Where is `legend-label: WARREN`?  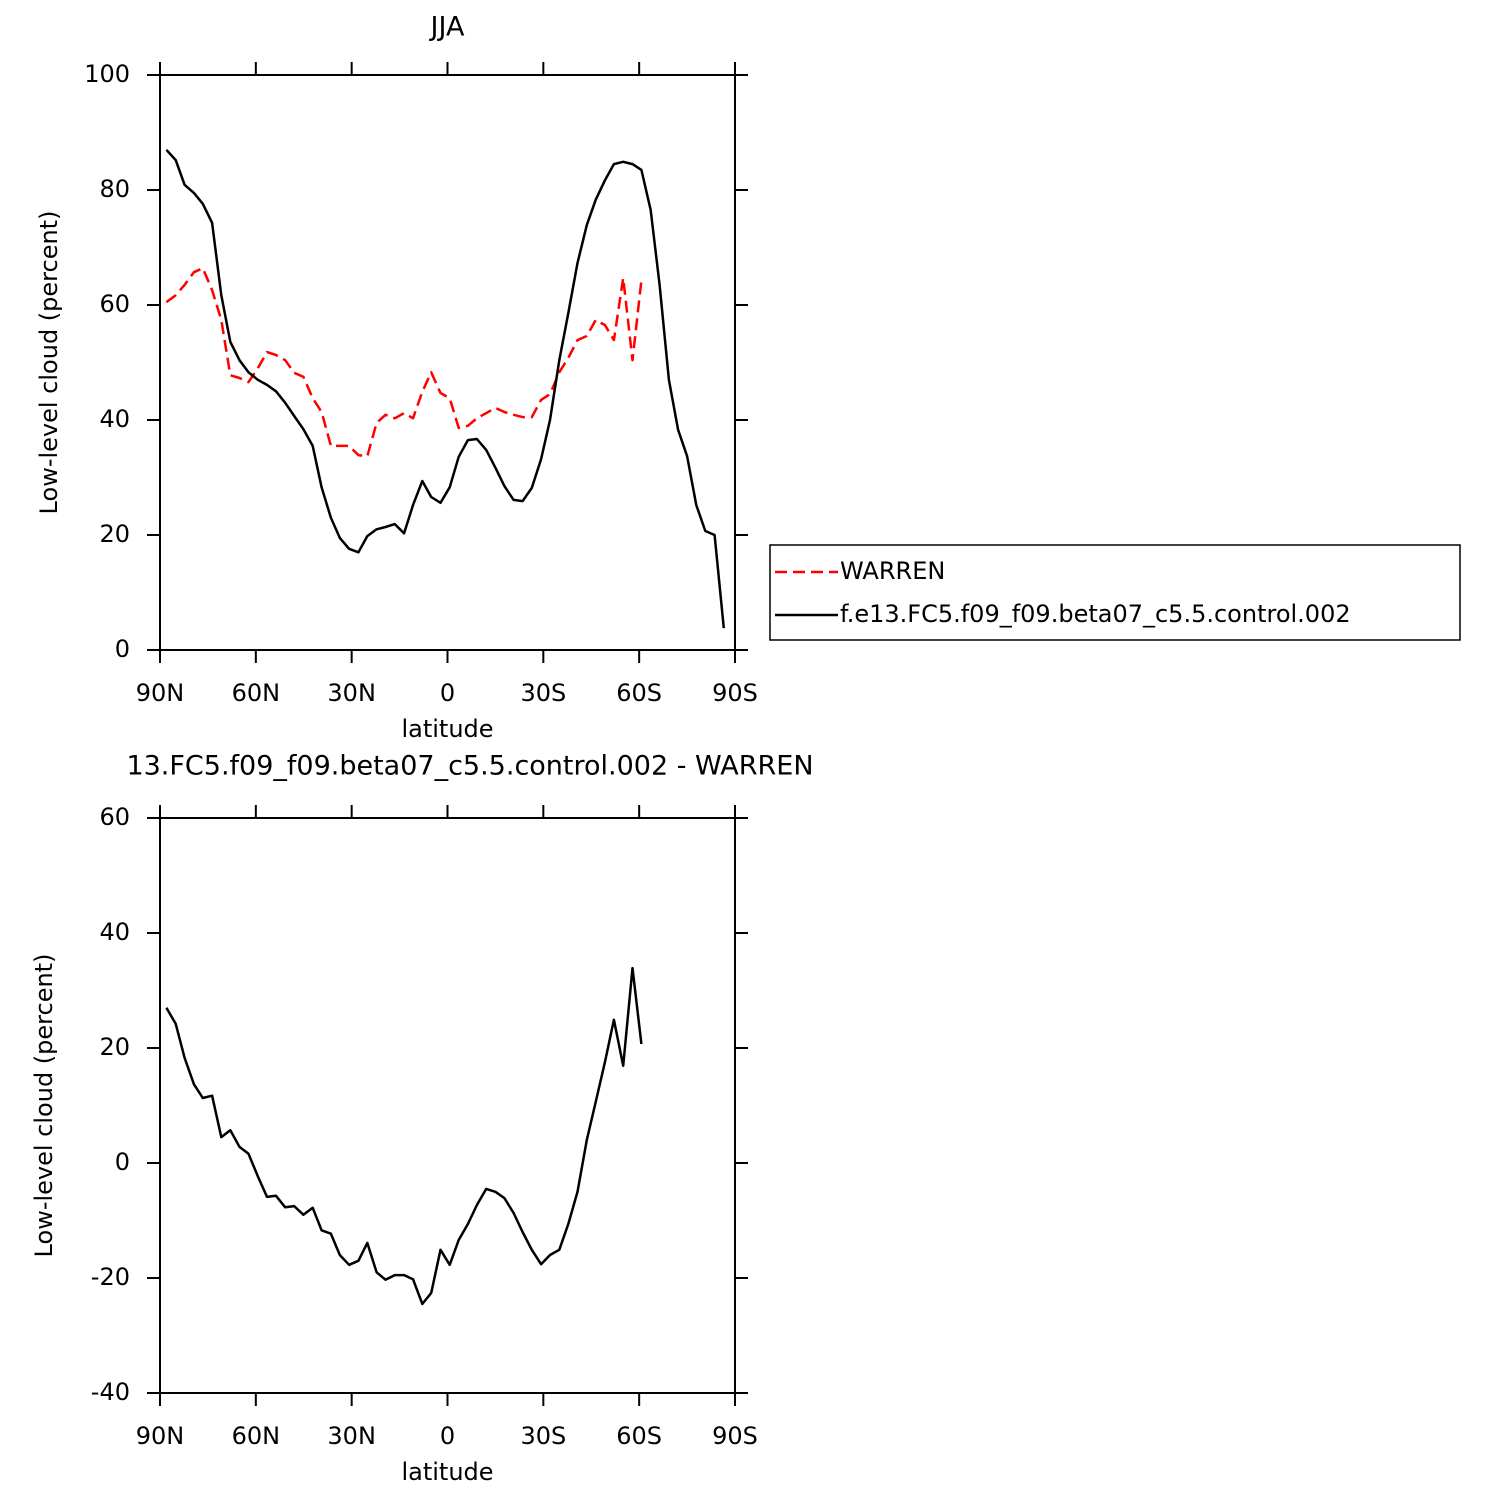 legend-label: WARREN is located at coordinates (892, 571).